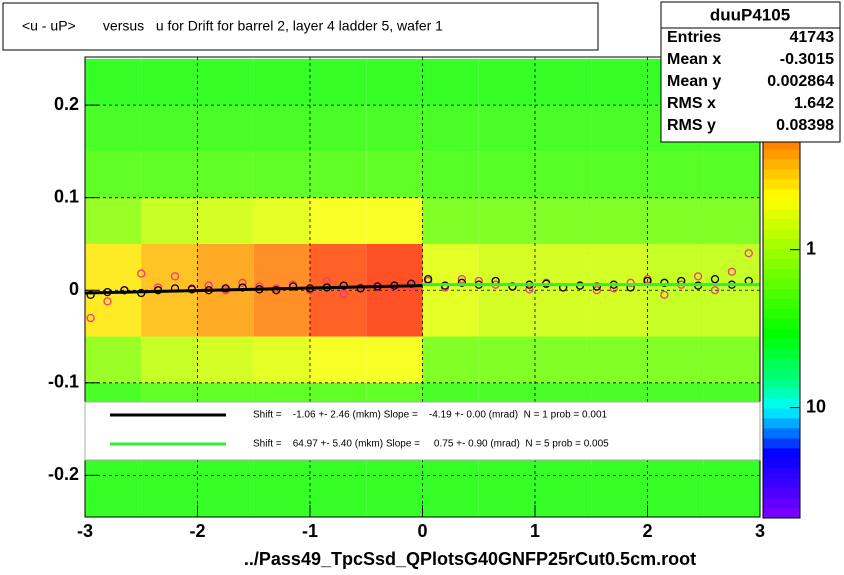  I want to click on x-tick-label: -3, so click(85, 531).